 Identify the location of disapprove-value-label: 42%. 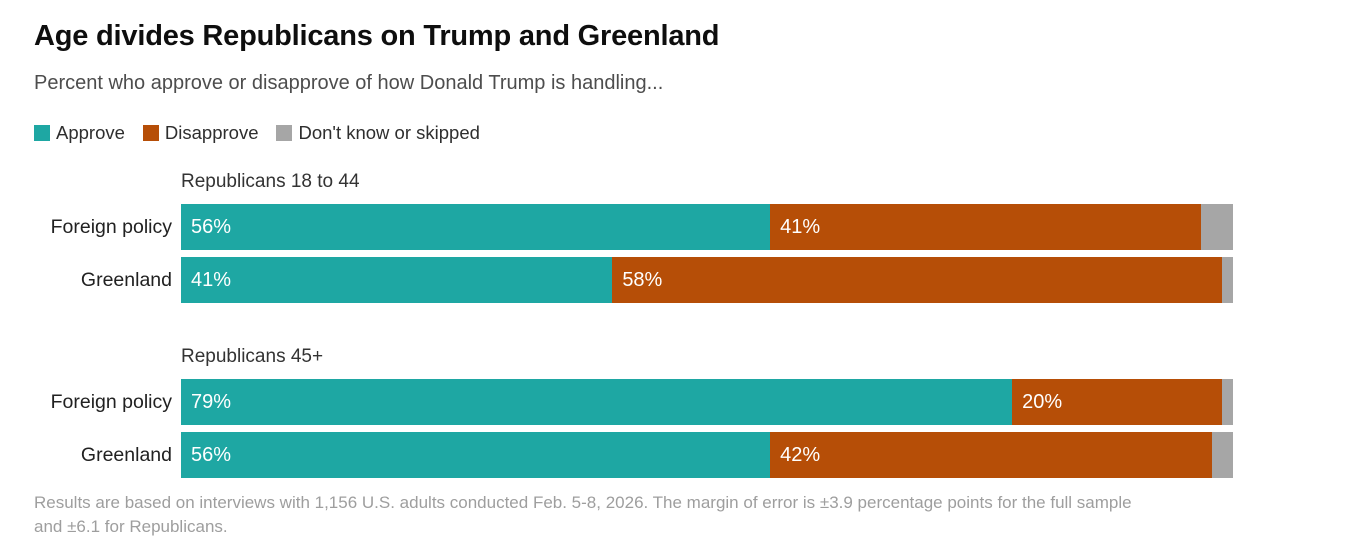
(800, 455).